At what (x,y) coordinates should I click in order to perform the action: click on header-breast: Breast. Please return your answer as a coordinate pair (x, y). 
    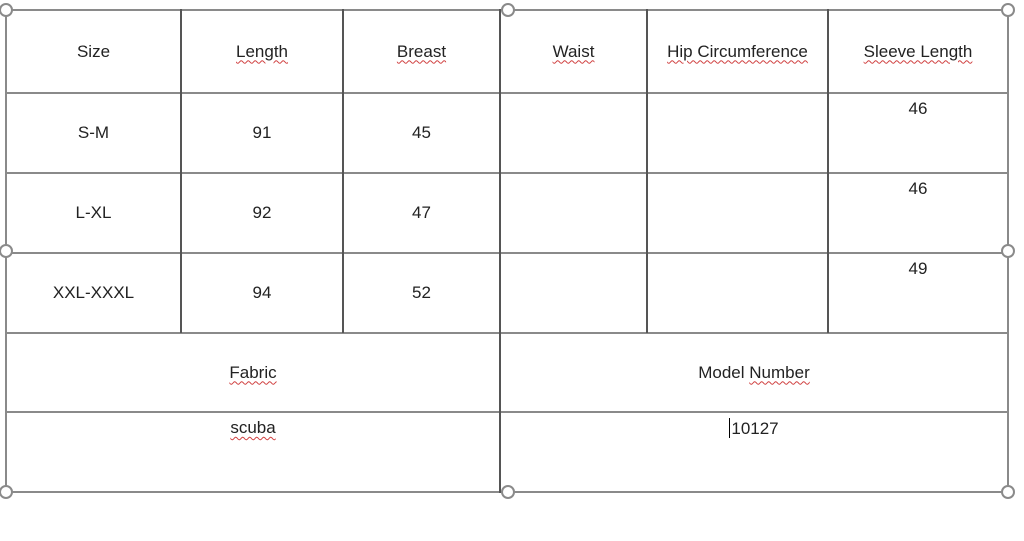
    Looking at the image, I should click on (421, 51).